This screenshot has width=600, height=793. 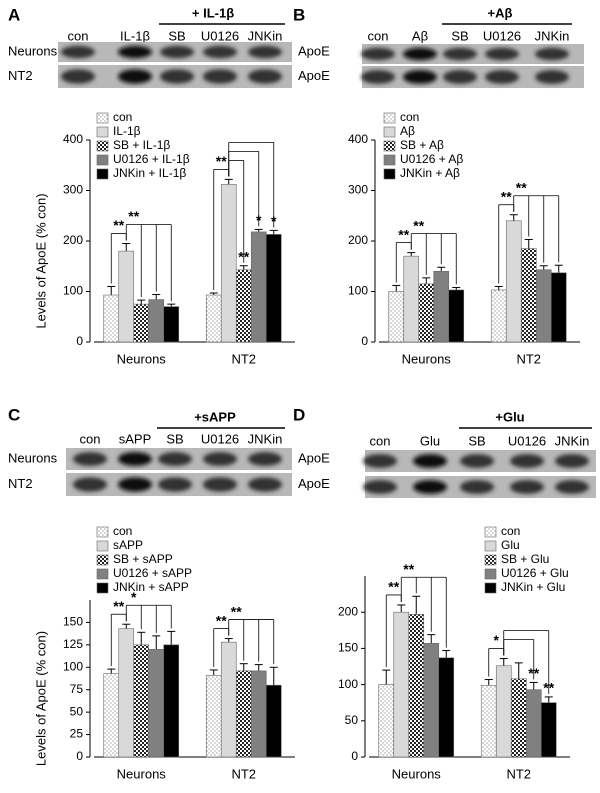 What do you see at coordinates (149, 173) in the screenshot?
I see `legend-label: JNKin + IL-1β` at bounding box center [149, 173].